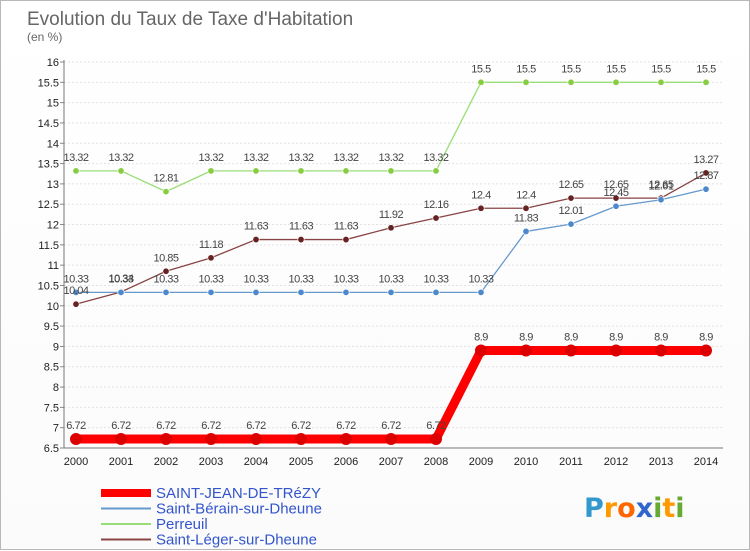 The height and width of the screenshot is (551, 750). Describe the element at coordinates (571, 462) in the screenshot. I see `x-tick-label: 2011` at that location.